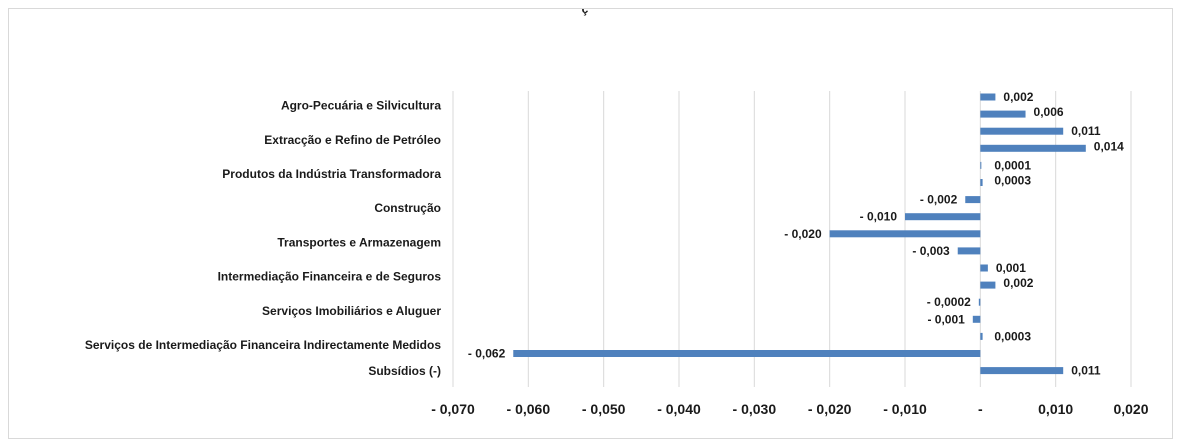 Image resolution: width=1181 pixels, height=447 pixels. What do you see at coordinates (931, 251) in the screenshot?
I see `data-label: - 0,003` at bounding box center [931, 251].